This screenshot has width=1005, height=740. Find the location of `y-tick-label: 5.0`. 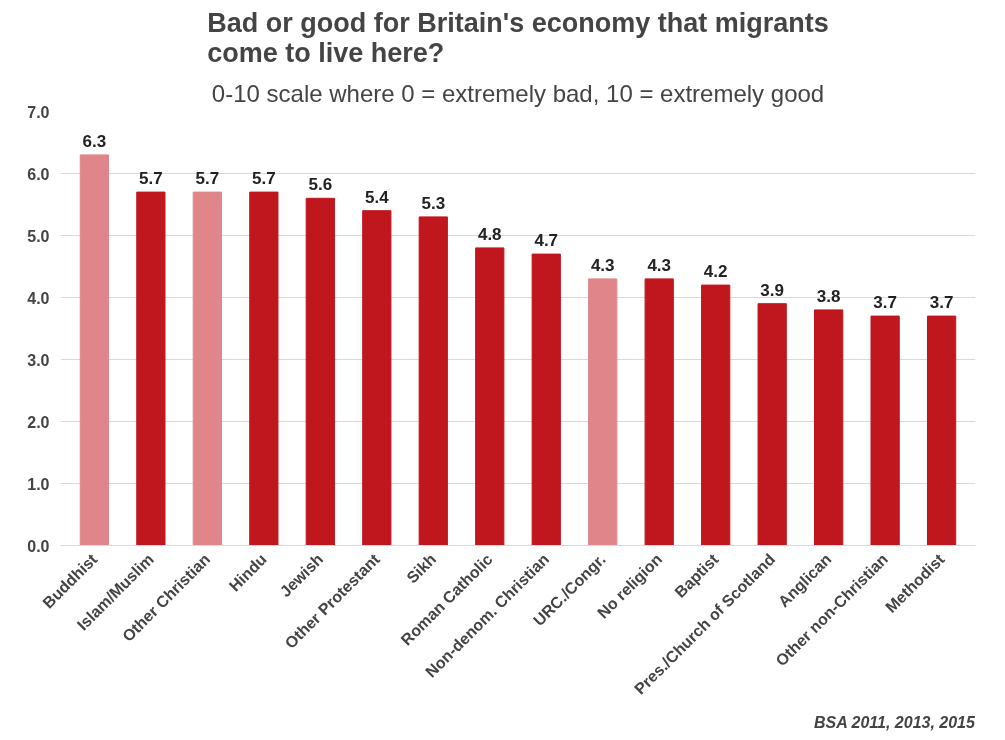

y-tick-label: 5.0 is located at coordinates (38, 236).